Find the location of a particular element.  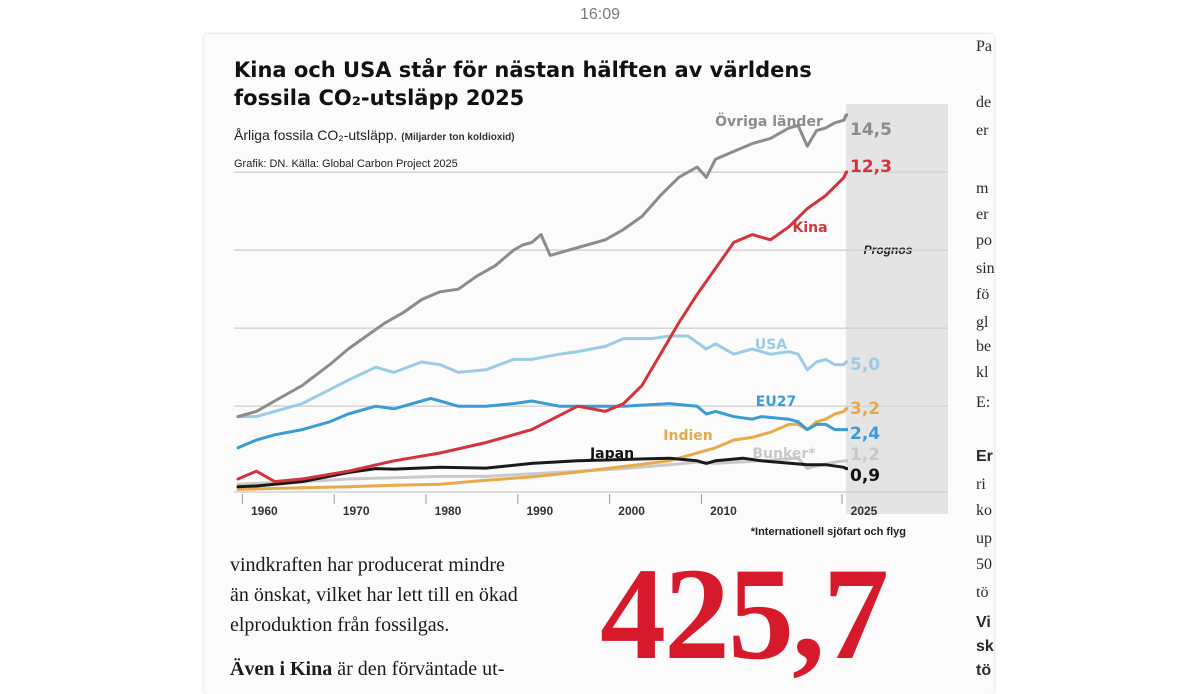

body-line: än önskat, vilket har lett till en ökad is located at coordinates (374, 595).